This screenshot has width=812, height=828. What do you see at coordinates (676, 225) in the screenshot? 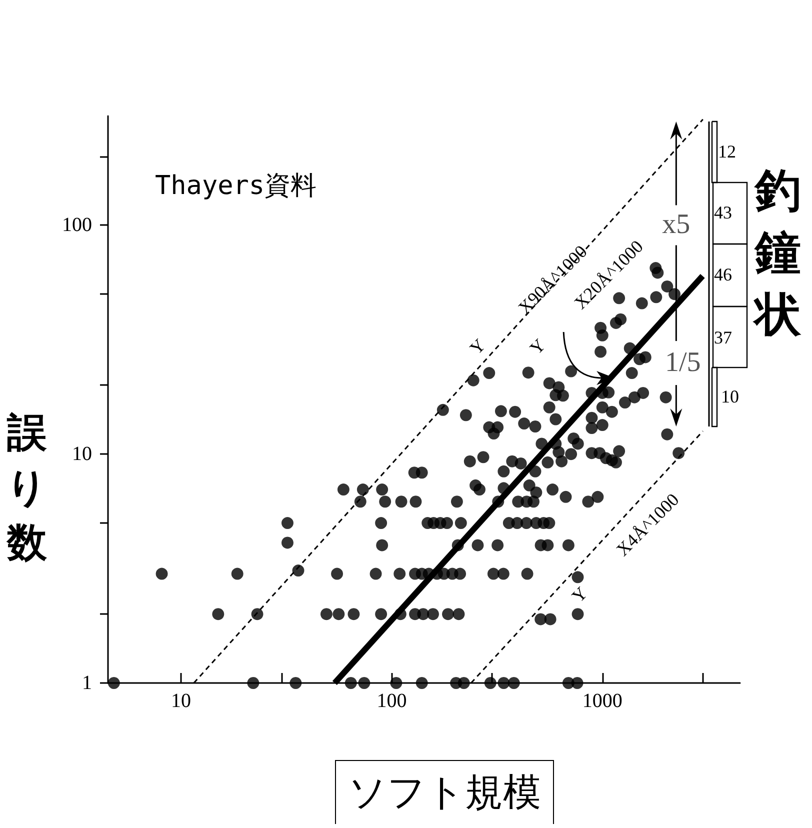
I see `annotation: x5` at bounding box center [676, 225].